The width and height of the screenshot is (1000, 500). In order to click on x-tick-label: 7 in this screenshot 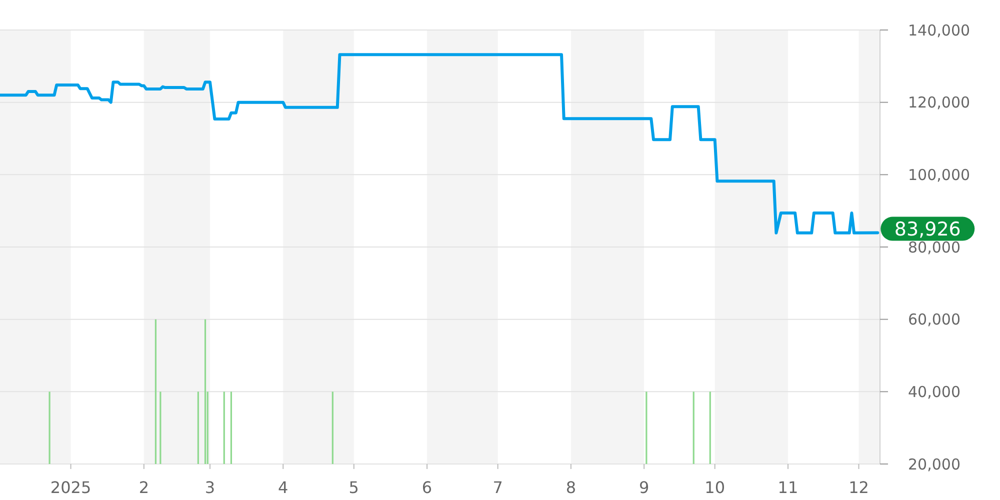, I will do `click(497, 487)`.